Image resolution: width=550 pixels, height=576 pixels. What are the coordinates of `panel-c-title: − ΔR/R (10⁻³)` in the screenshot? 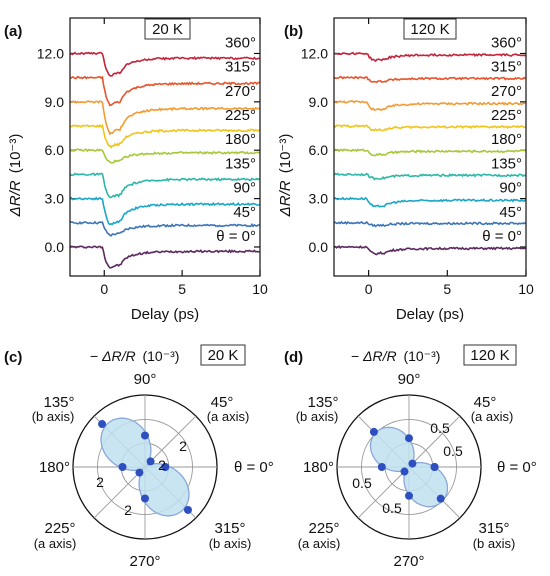 It's located at (134, 356).